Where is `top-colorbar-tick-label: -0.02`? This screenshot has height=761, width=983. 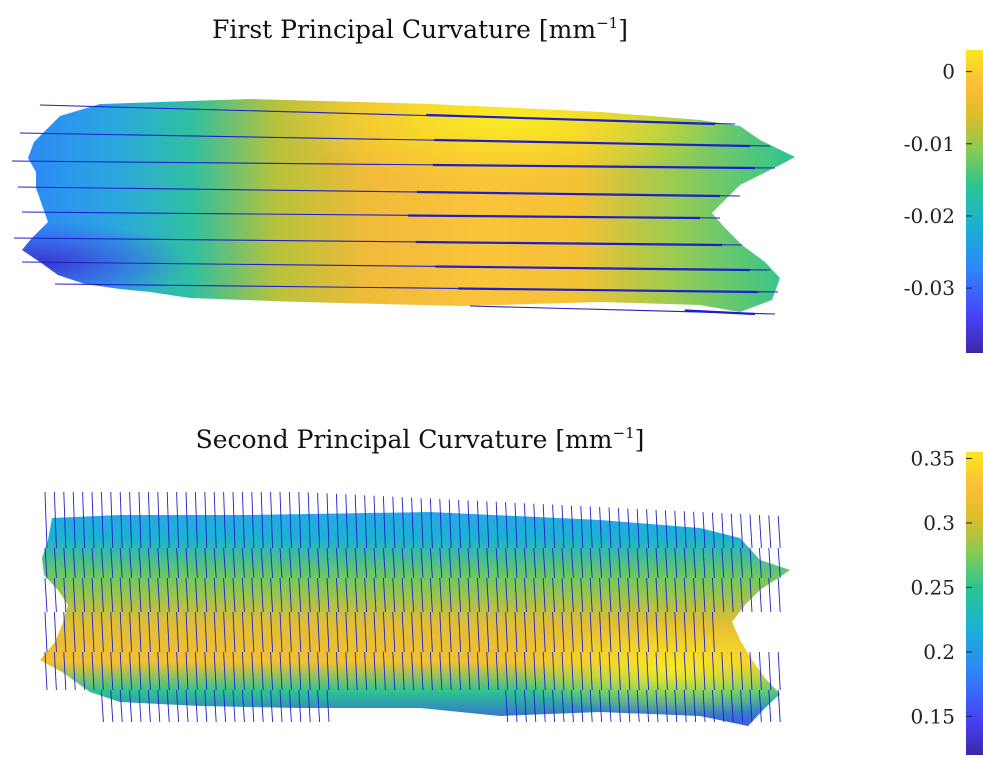 top-colorbar-tick-label: -0.02 is located at coordinates (929, 216).